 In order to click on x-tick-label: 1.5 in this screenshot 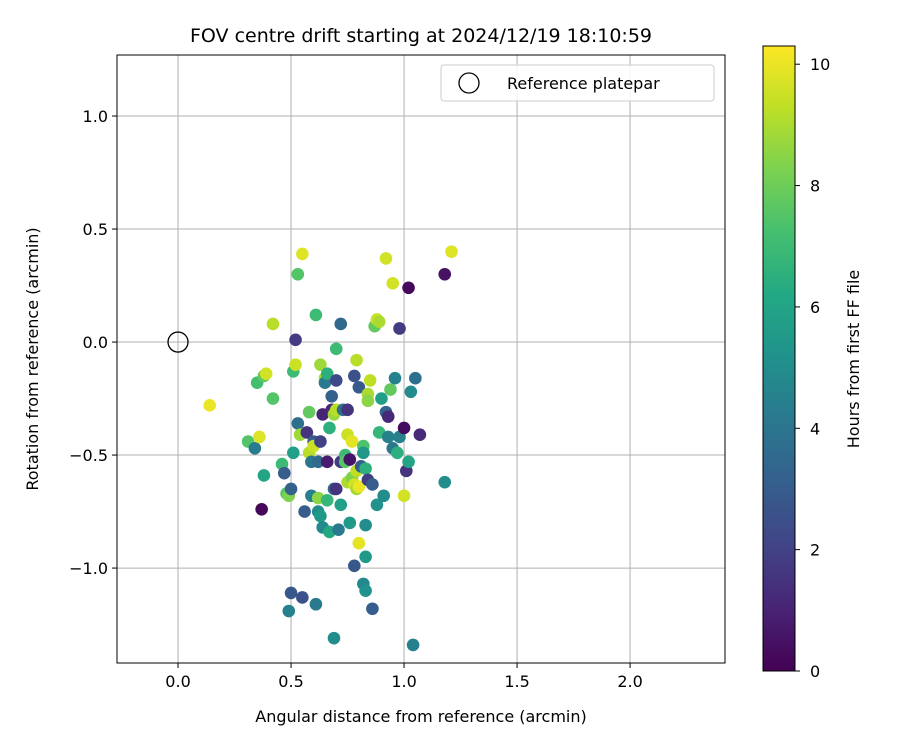, I will do `click(516, 681)`.